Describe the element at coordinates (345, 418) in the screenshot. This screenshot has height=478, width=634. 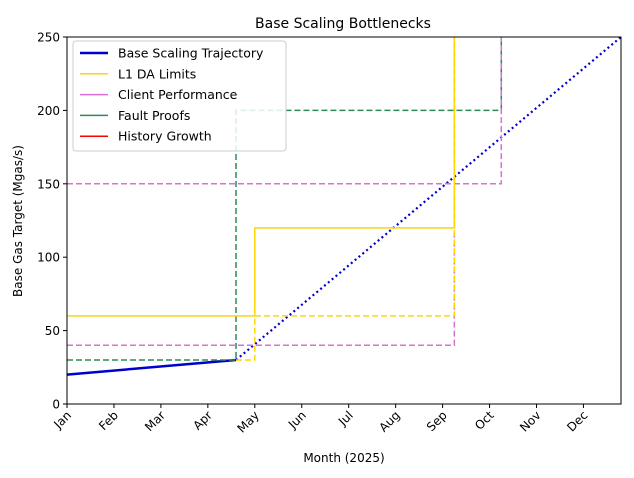
I see `x-tick-label: Jul` at that location.